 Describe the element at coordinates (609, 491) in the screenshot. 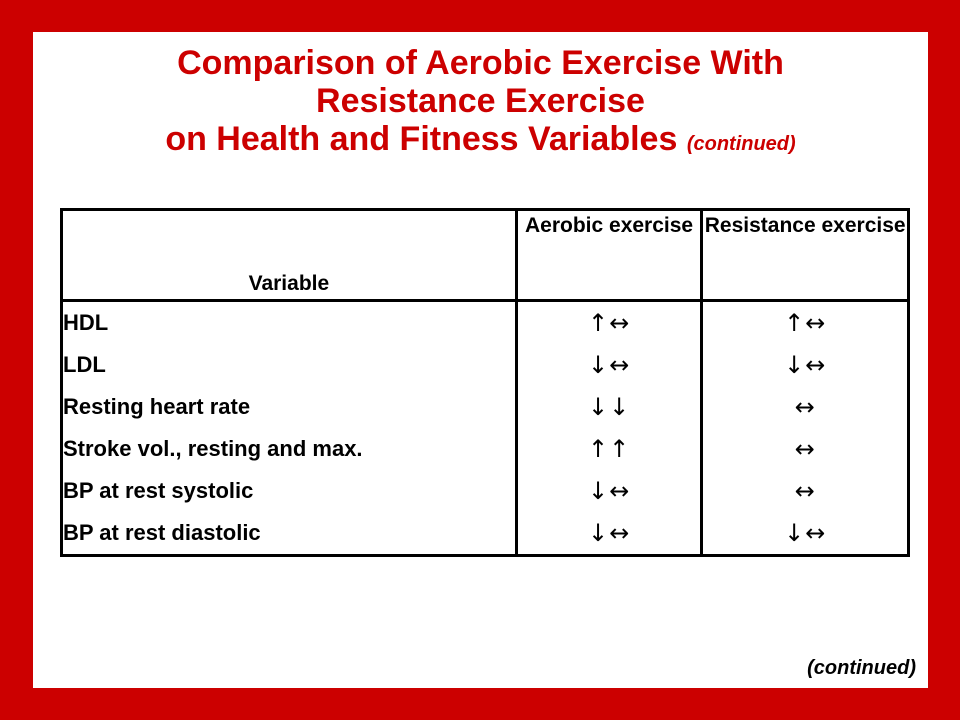

I see `aerobic-bp-systolic-arrows: ↓↔` at that location.